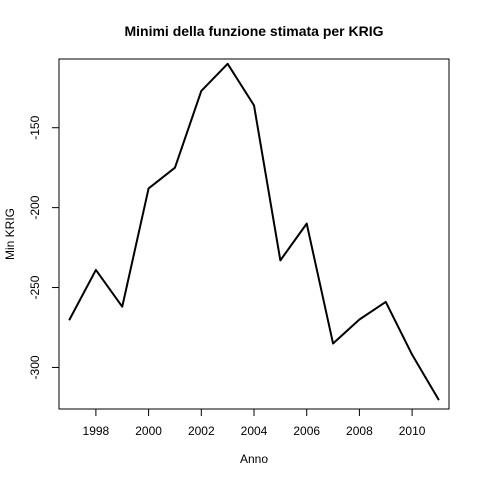 The image size is (480, 480). I want to click on y-tick-label: -150, so click(35, 127).